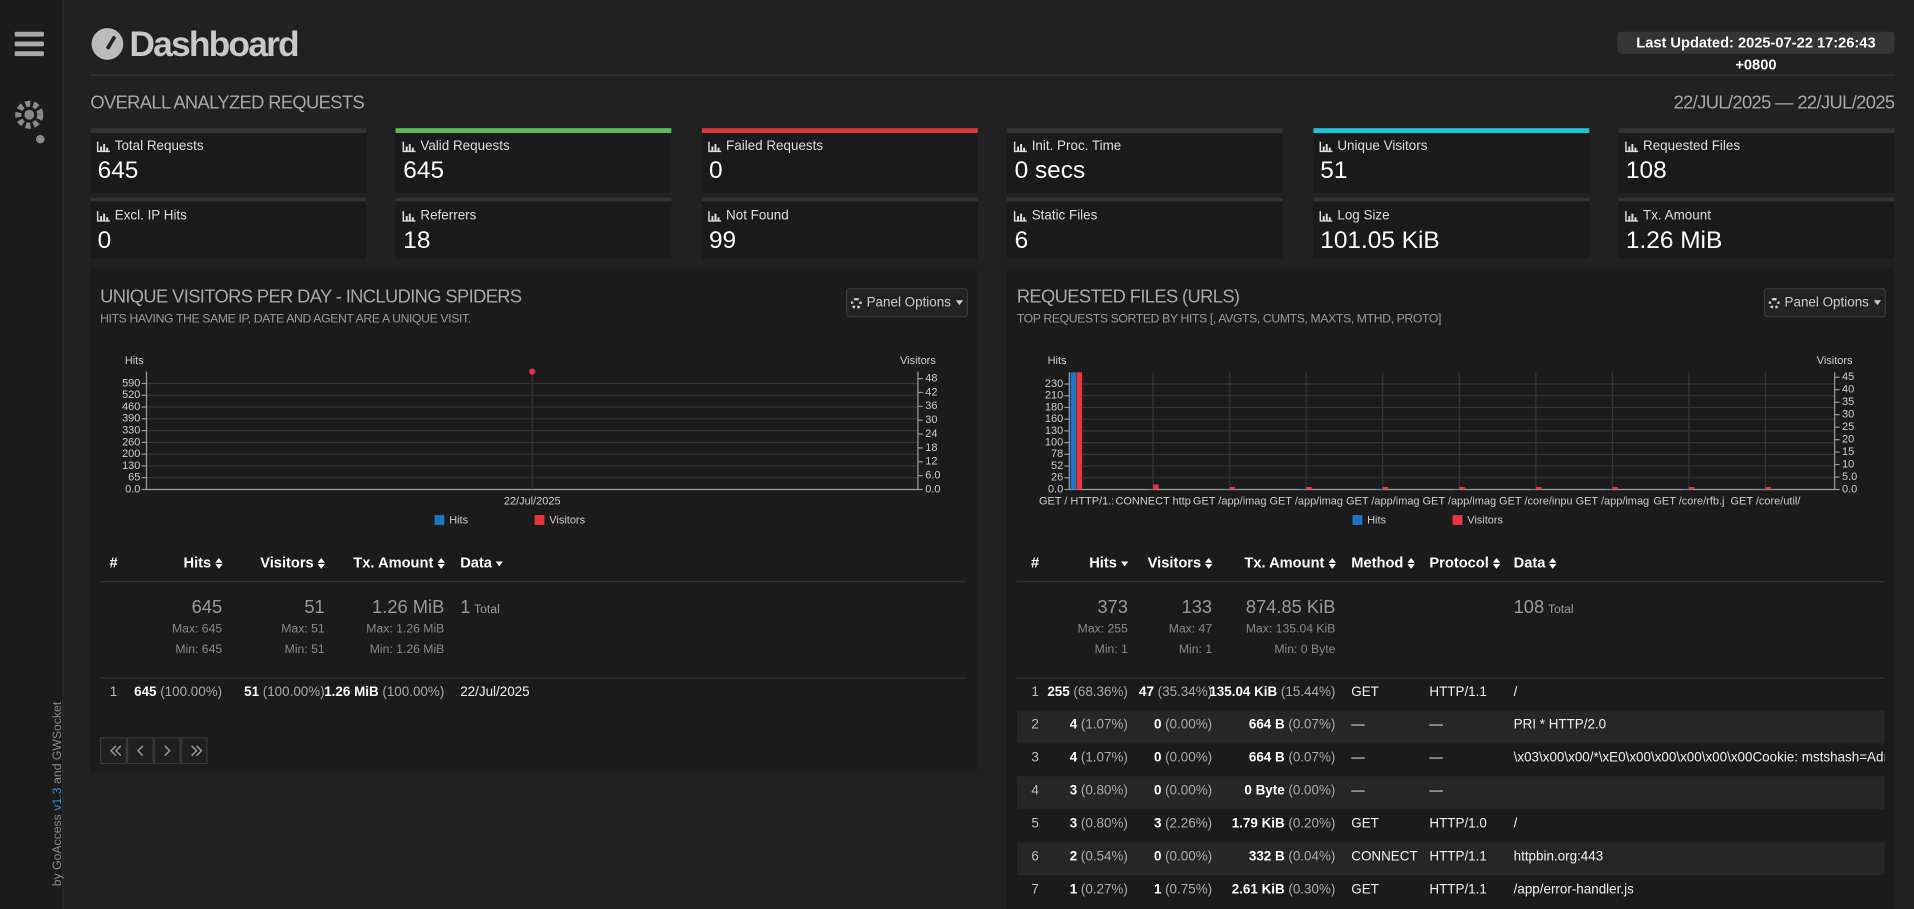  Describe the element at coordinates (1384, 857) in the screenshot. I see `cell: CONNECT` at that location.